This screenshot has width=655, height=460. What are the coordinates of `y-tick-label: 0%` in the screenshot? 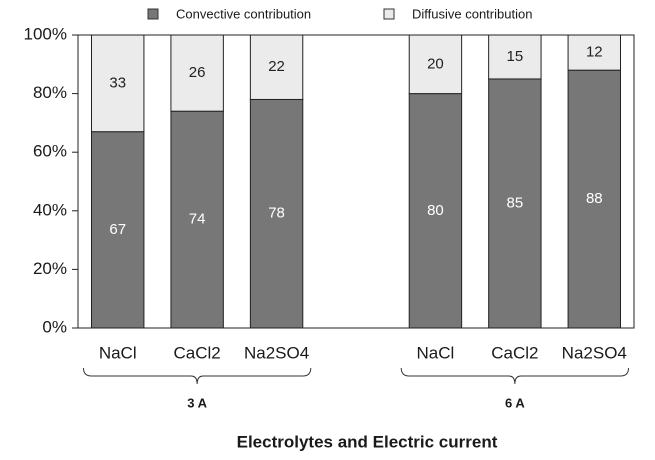 It's located at (54, 326).